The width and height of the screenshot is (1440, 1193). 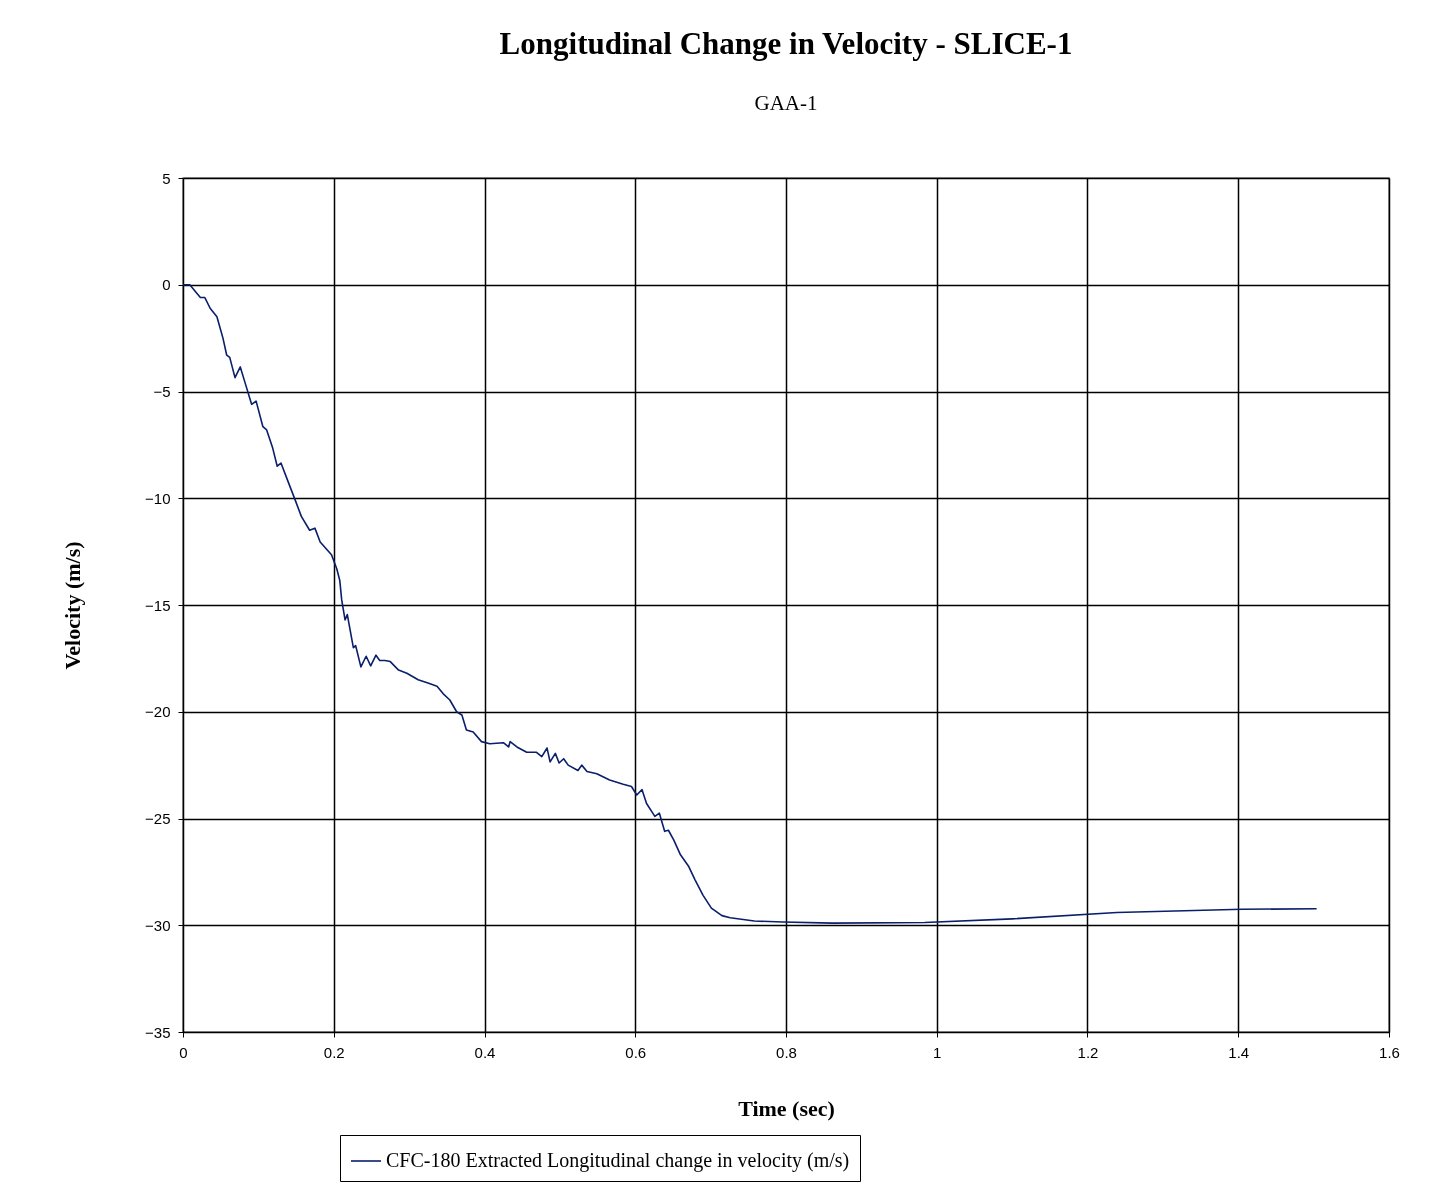 I want to click on y-tick-label: −15, so click(x=158, y=605).